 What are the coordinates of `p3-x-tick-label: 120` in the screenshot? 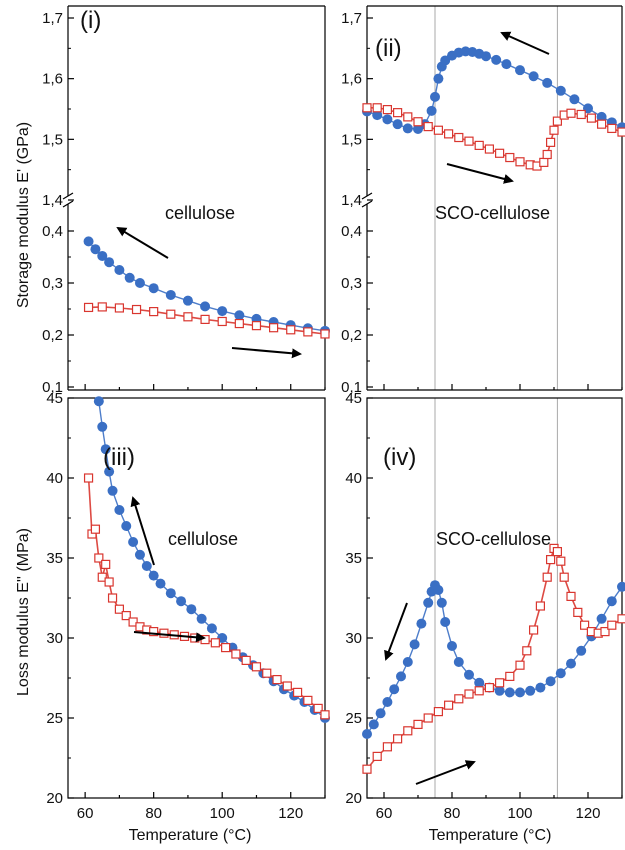 It's located at (587, 813).